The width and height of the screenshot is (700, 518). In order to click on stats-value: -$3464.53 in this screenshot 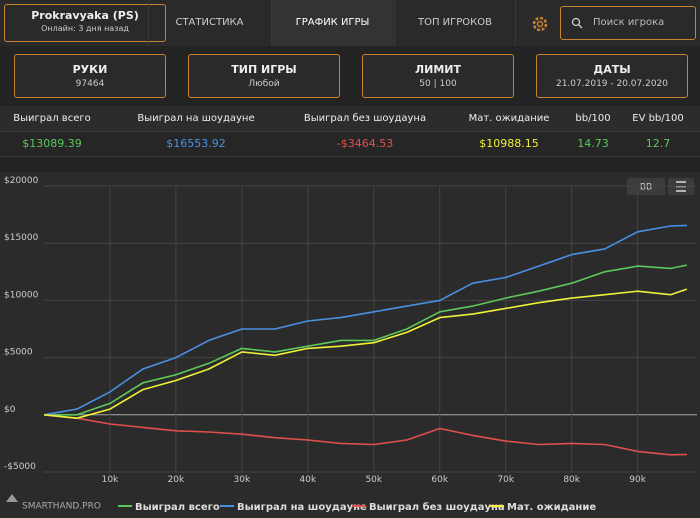, I will do `click(365, 143)`.